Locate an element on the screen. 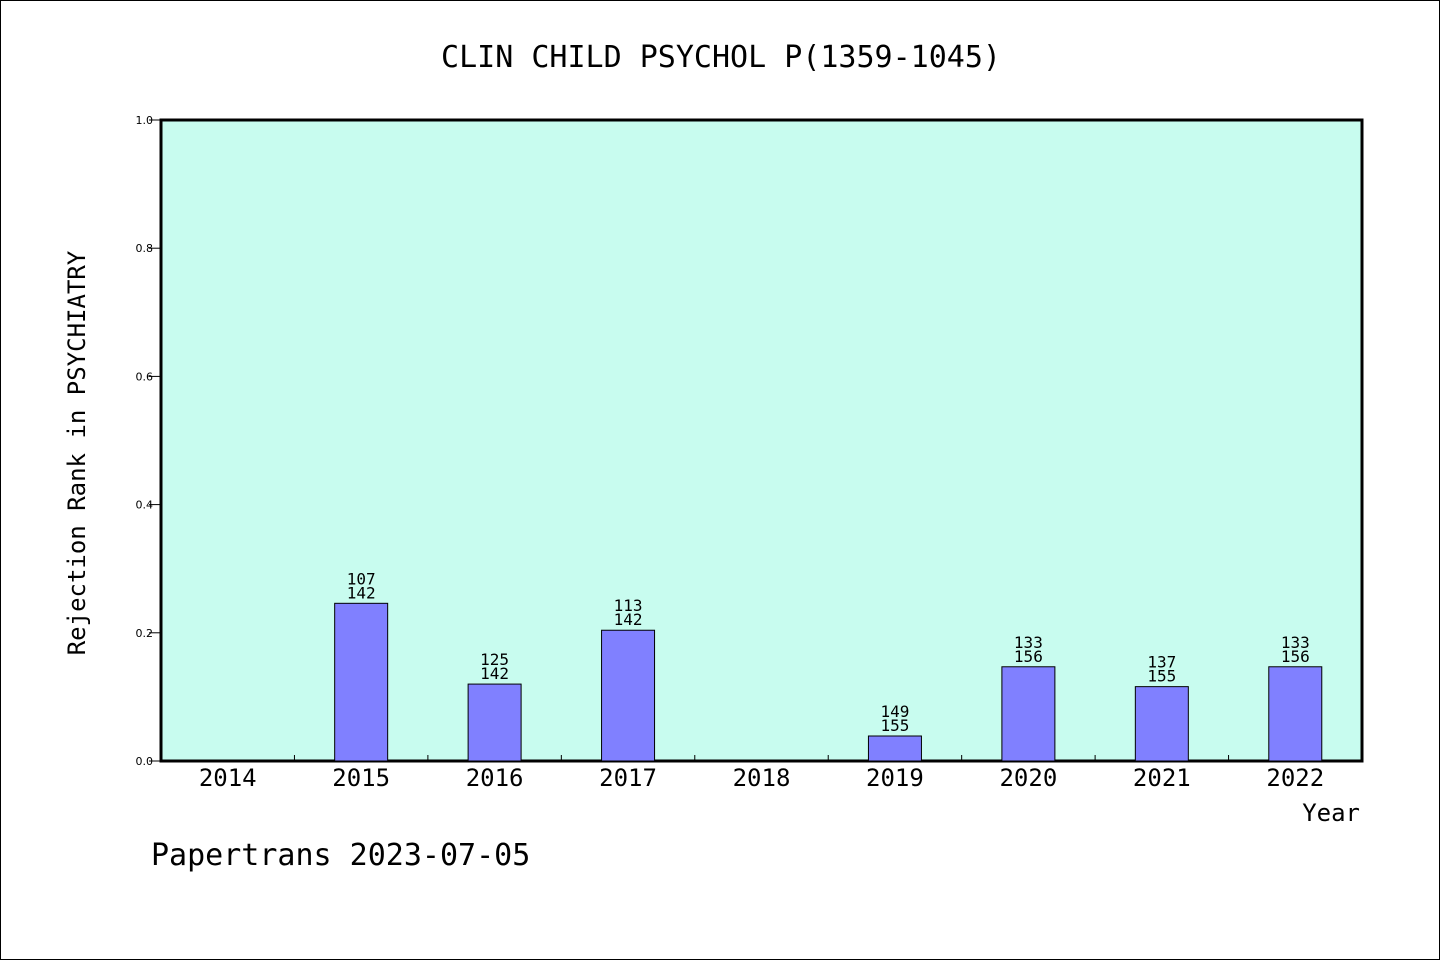 This screenshot has width=1440, height=961. x-tick-label-2020: 2020 is located at coordinates (1028, 778).